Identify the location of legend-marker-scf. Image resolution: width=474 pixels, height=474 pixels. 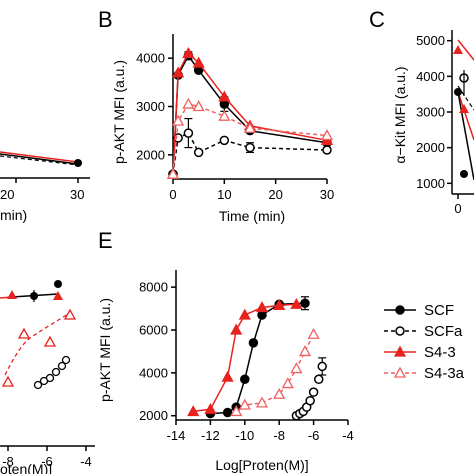
(400, 310).